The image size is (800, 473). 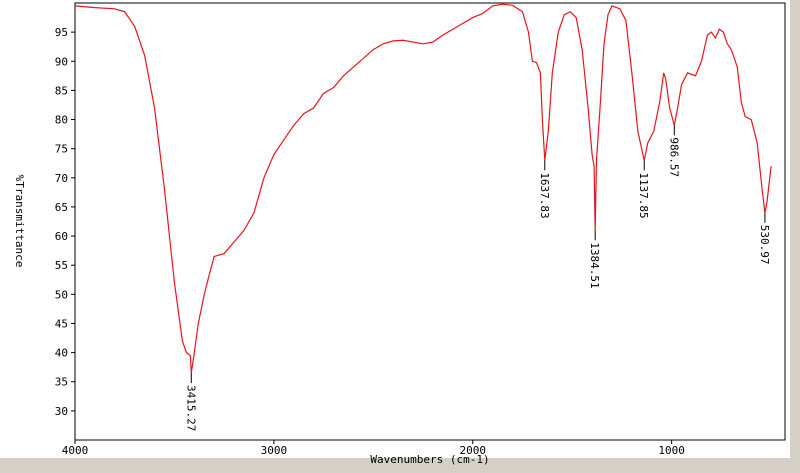 What do you see at coordinates (61, 207) in the screenshot?
I see `y-tick-label: 65` at bounding box center [61, 207].